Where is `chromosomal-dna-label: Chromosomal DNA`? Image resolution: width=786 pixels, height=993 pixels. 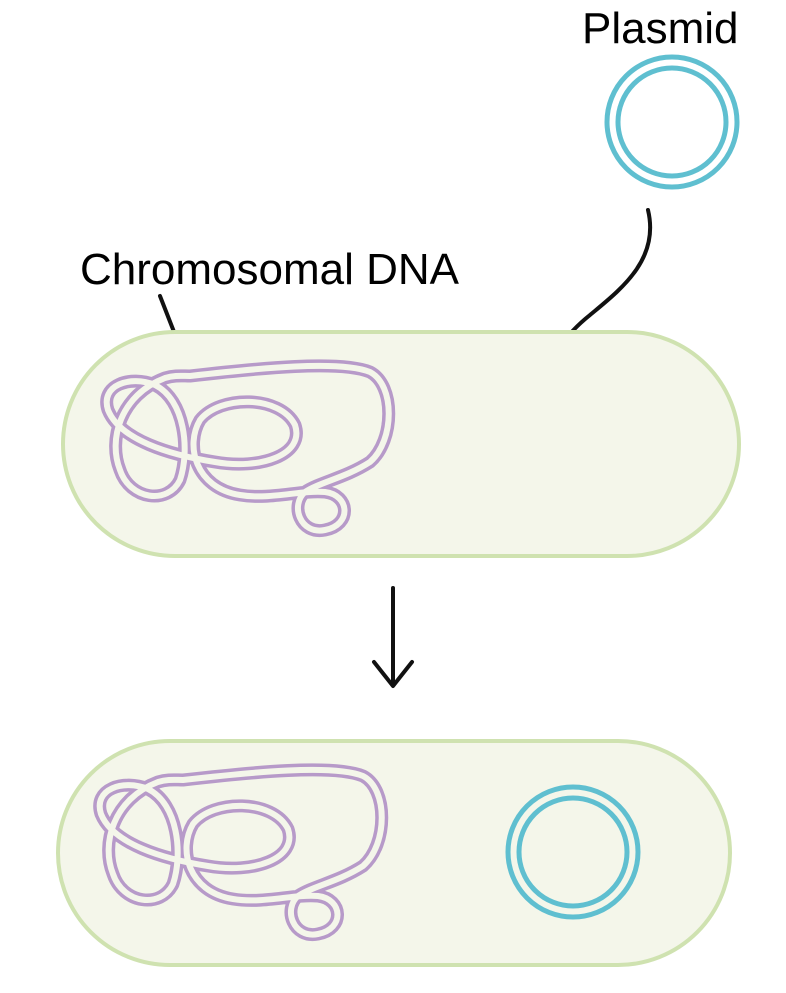 chromosomal-dna-label: Chromosomal DNA is located at coordinates (270, 269).